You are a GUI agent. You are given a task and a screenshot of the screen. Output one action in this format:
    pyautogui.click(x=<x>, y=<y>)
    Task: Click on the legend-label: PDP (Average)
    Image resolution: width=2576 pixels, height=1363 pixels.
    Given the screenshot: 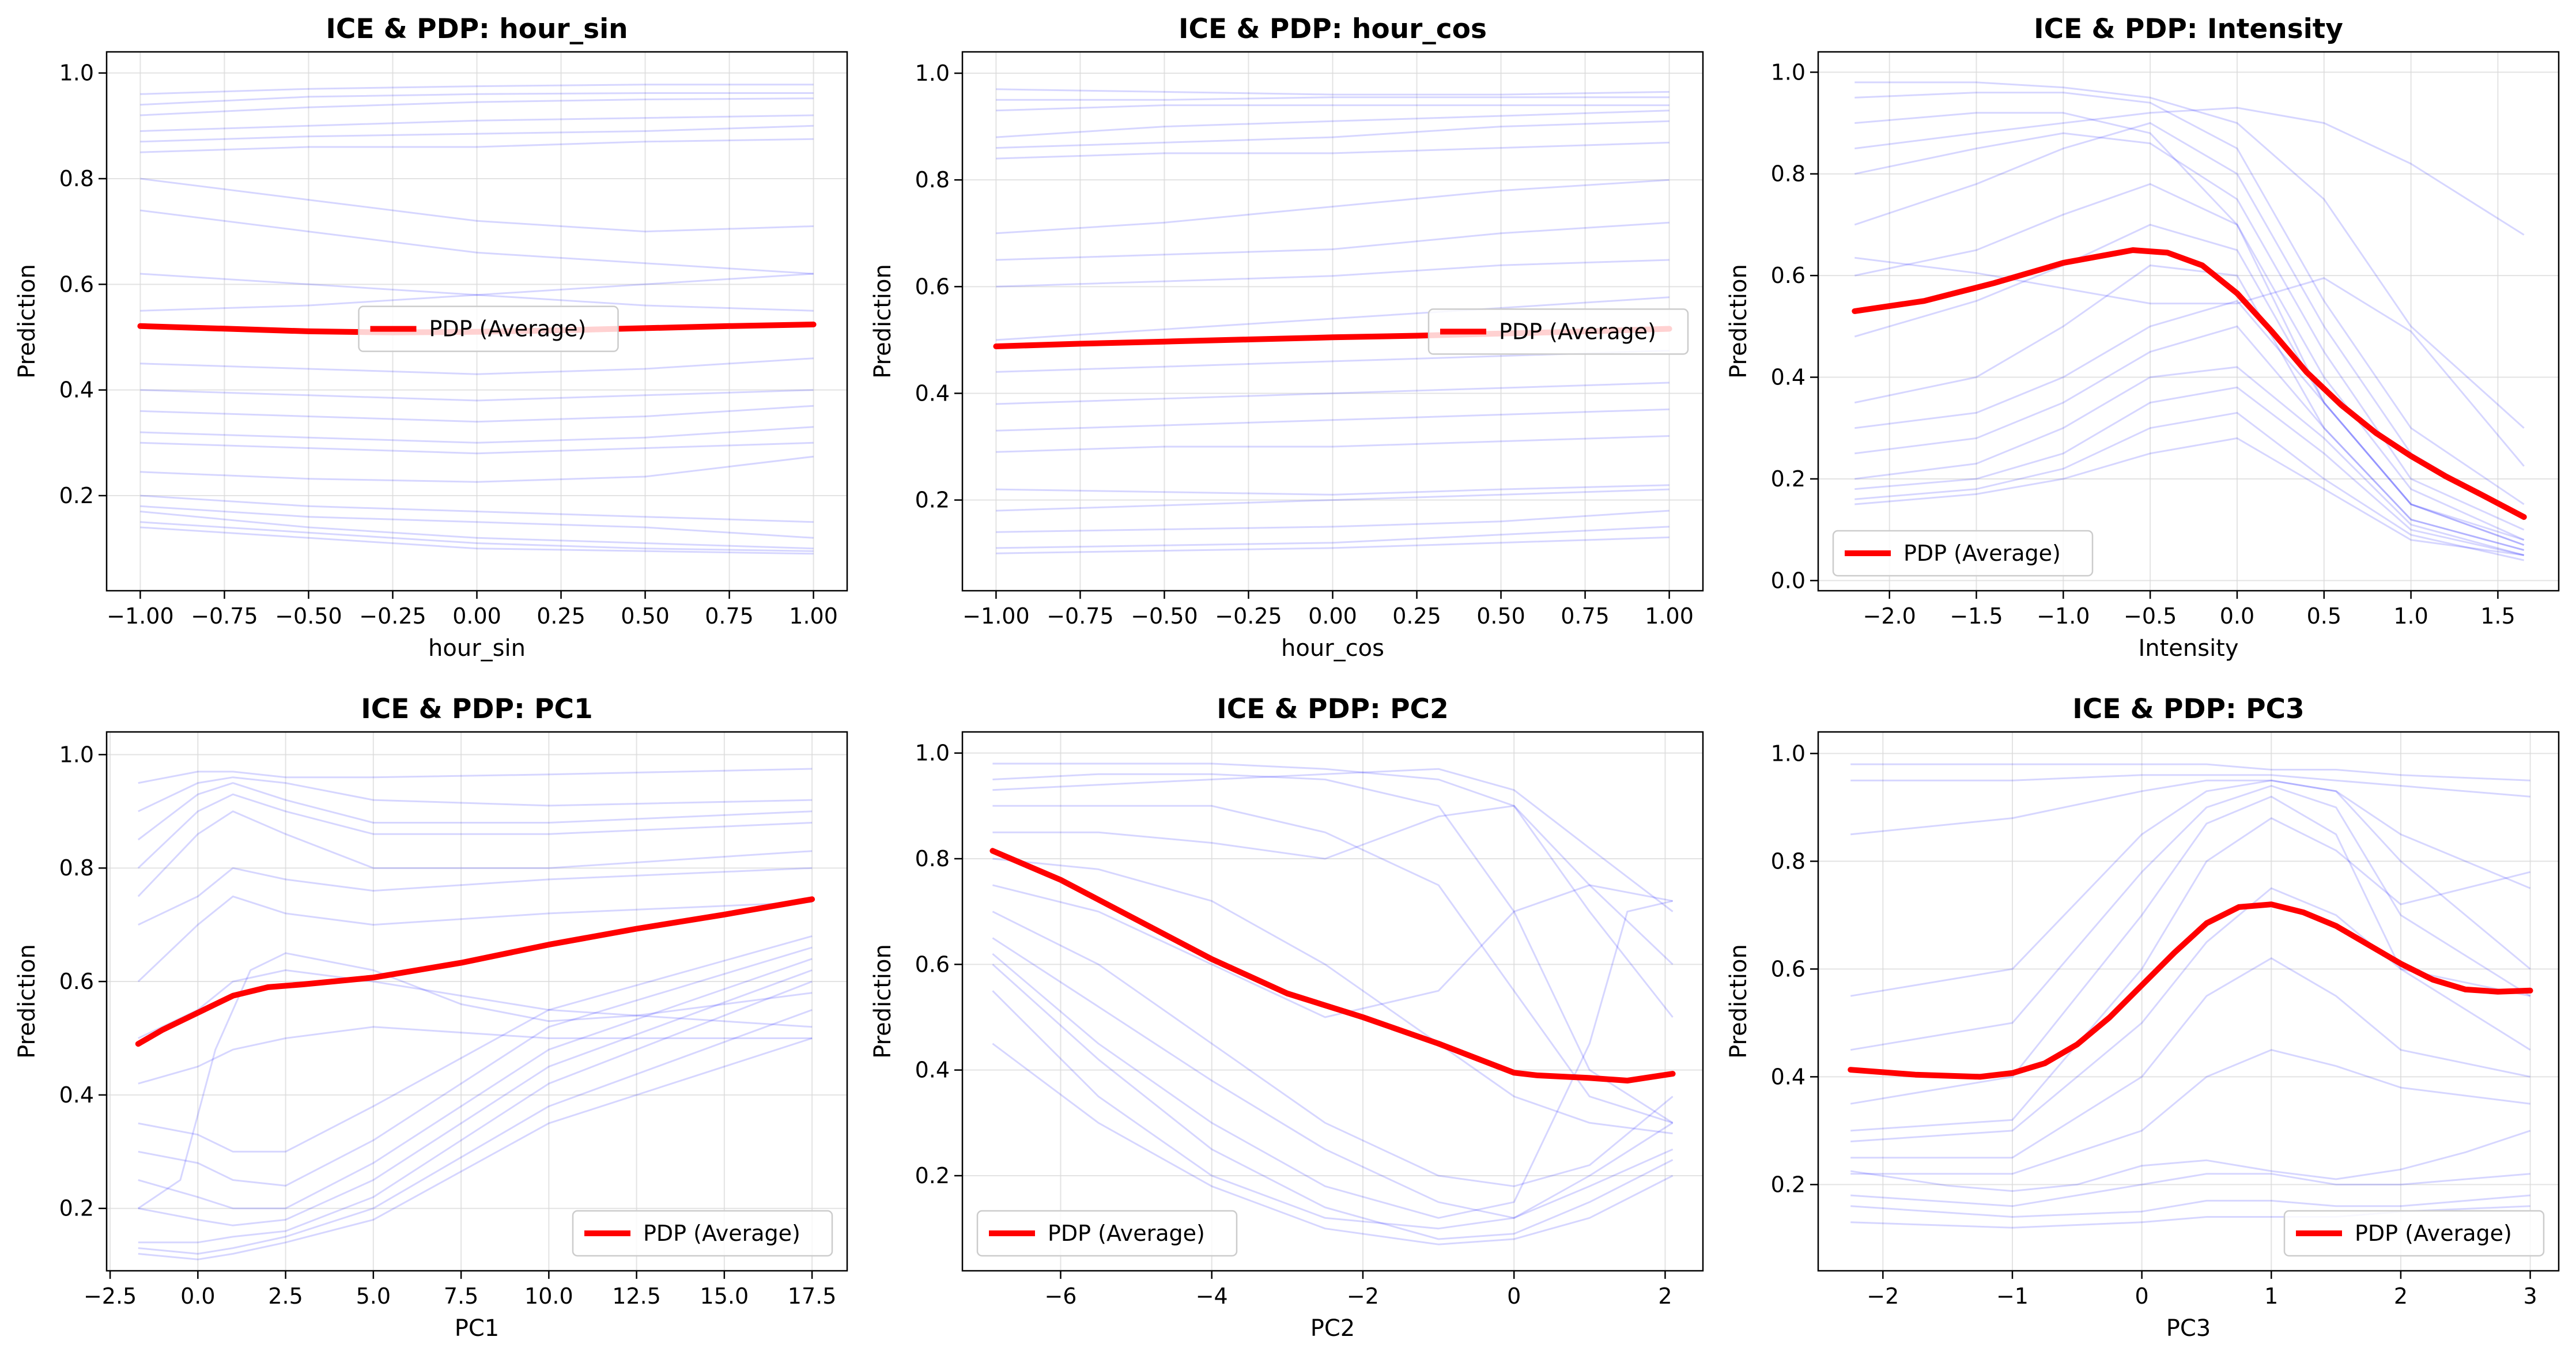 What is the action you would take?
    pyautogui.click(x=1982, y=553)
    